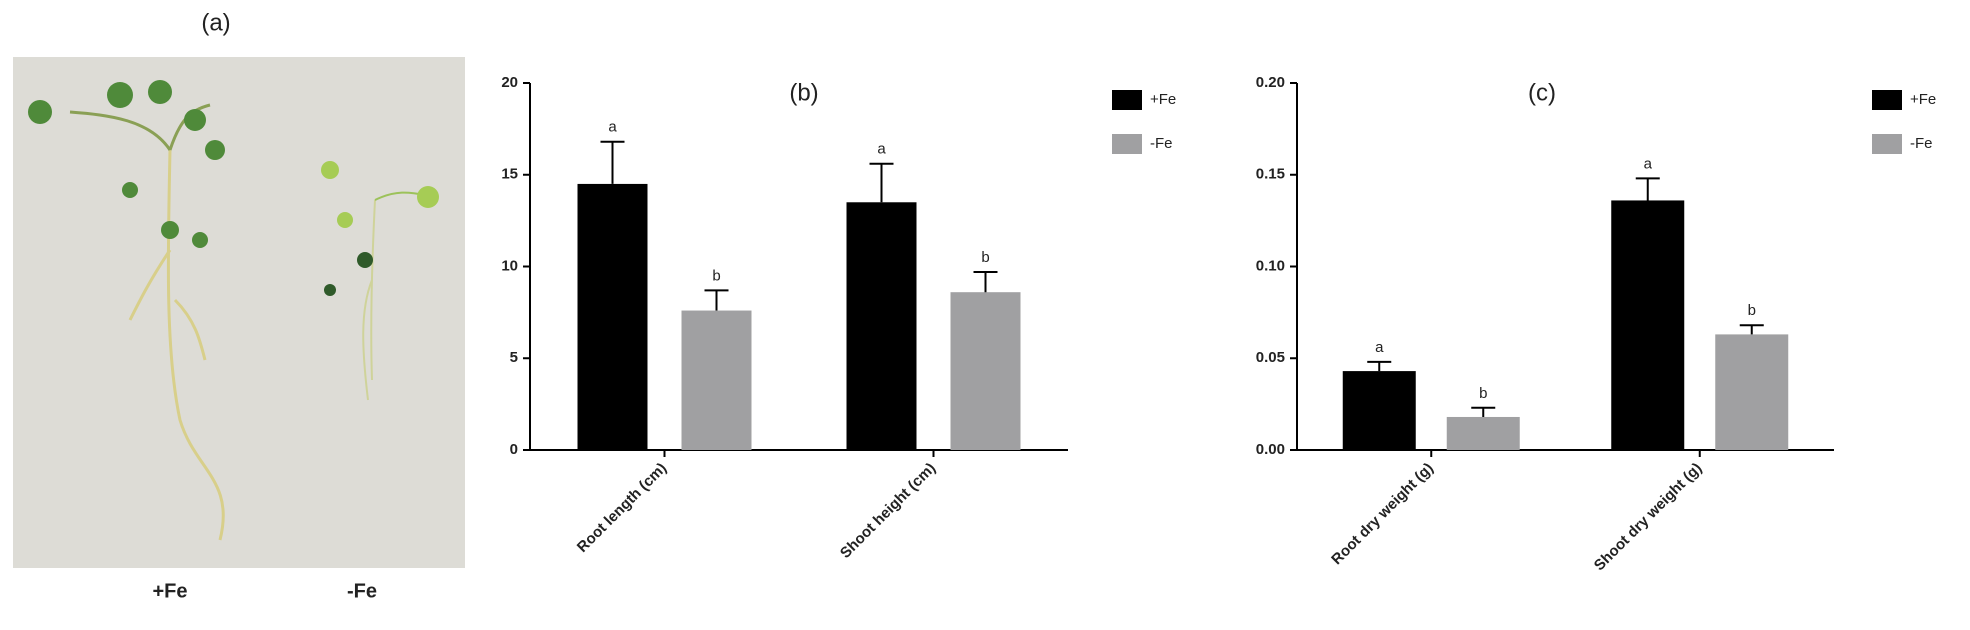 The image size is (1970, 630). Describe the element at coordinates (1270, 265) in the screenshot. I see `y-tick-label: 0.10` at that location.